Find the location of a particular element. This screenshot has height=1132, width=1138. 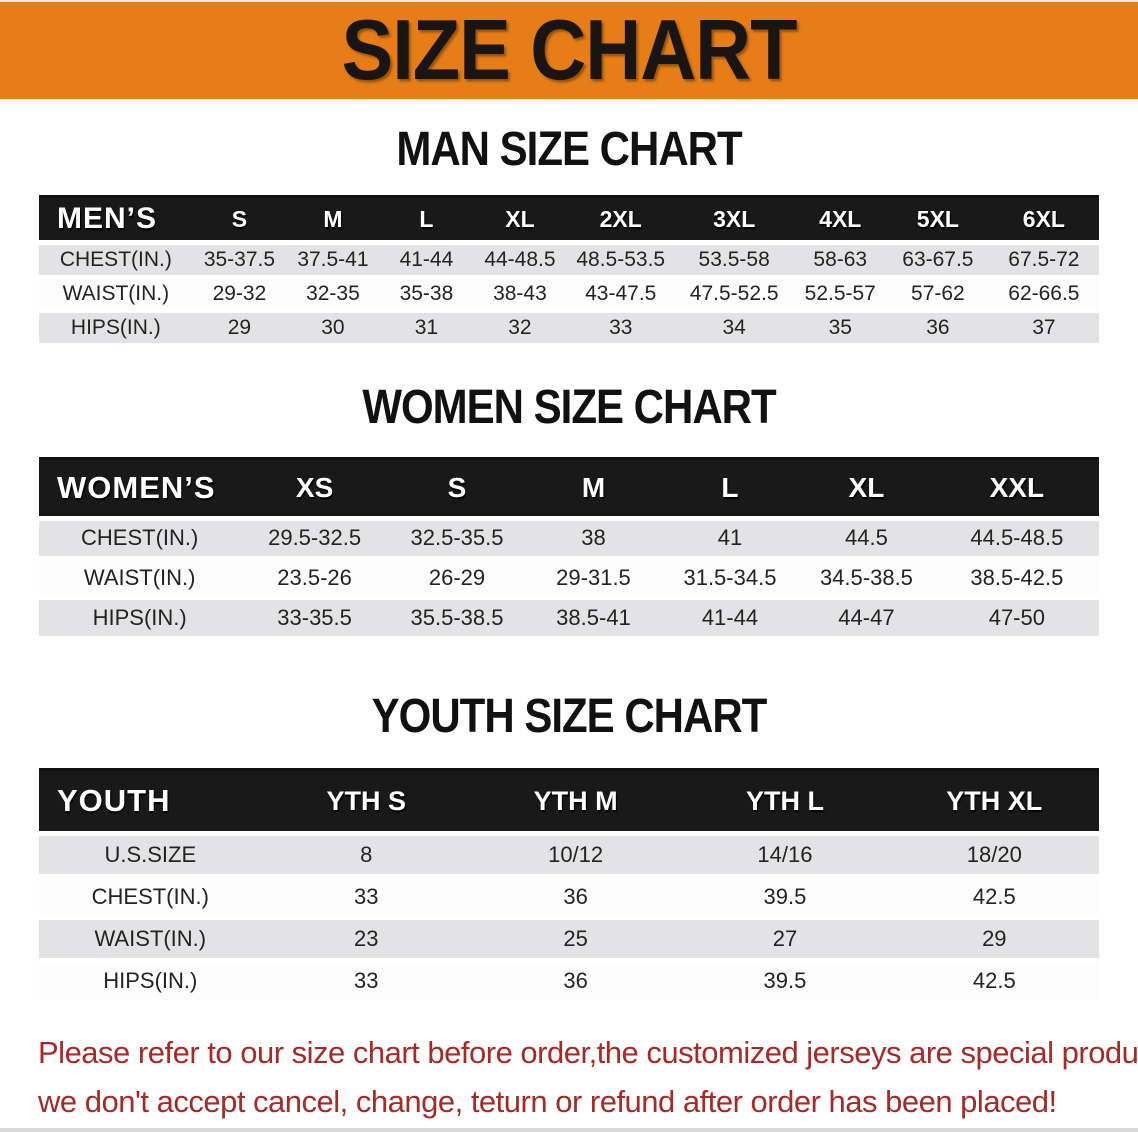

measurement-value: 38.5-41 is located at coordinates (593, 619).